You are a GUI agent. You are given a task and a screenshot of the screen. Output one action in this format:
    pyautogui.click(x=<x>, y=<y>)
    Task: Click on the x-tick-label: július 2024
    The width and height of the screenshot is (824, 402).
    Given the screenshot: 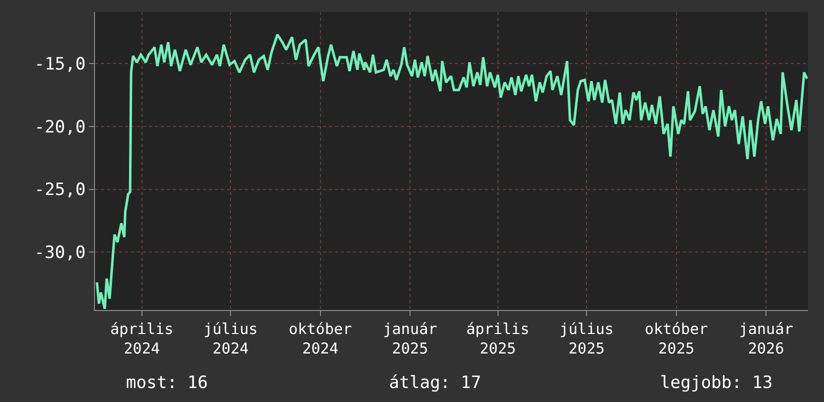 What is the action you would take?
    pyautogui.click(x=230, y=339)
    